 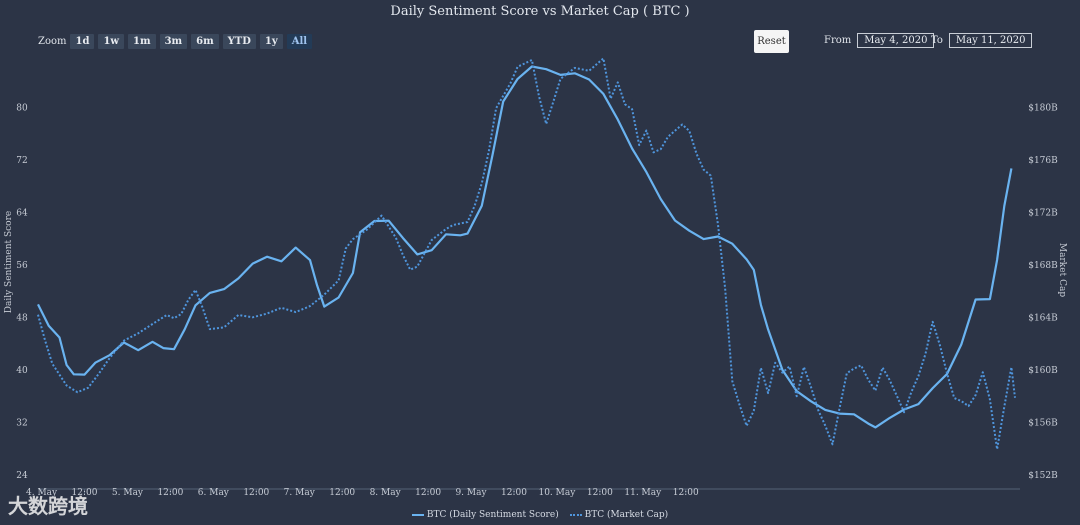 I want to click on from-label: From, so click(x=838, y=40).